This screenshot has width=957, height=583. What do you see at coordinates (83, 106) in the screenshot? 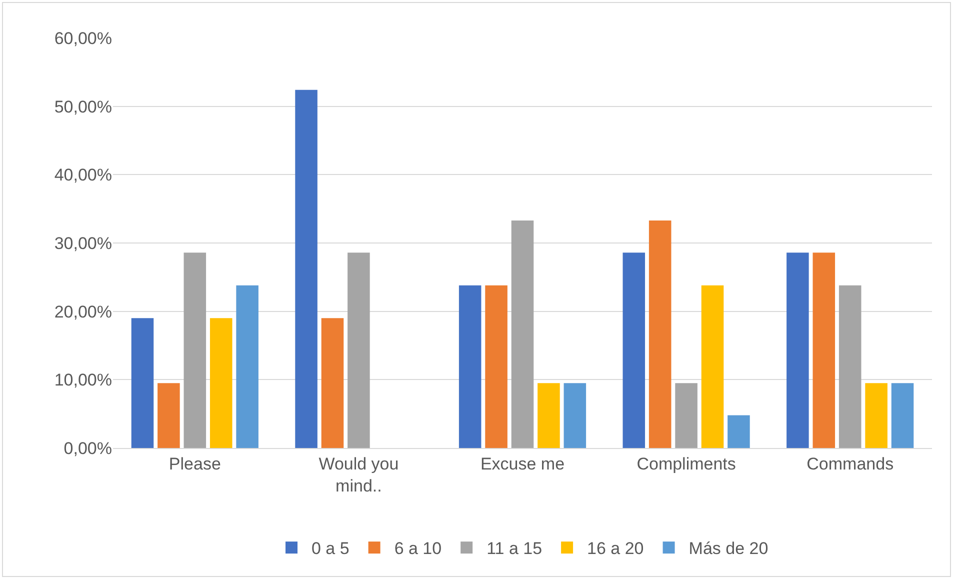
I see `y-tick-label: 50,00%` at bounding box center [83, 106].